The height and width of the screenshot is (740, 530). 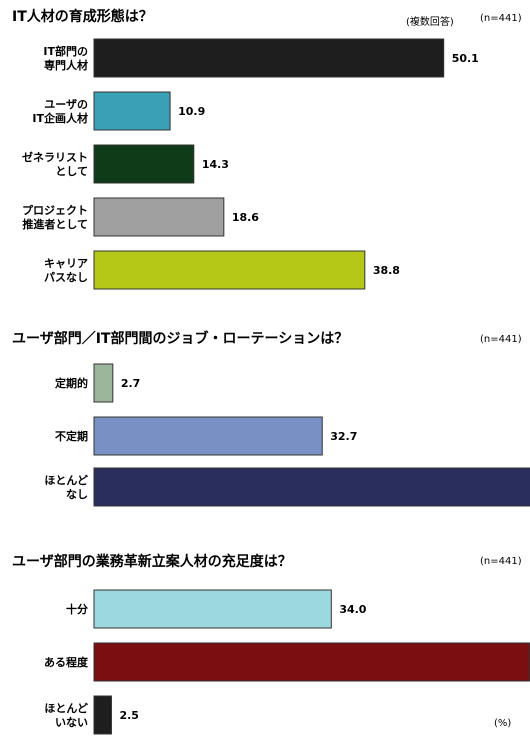 What do you see at coordinates (71, 383) in the screenshot?
I see `chart-2-category-label-1: 定期的` at bounding box center [71, 383].